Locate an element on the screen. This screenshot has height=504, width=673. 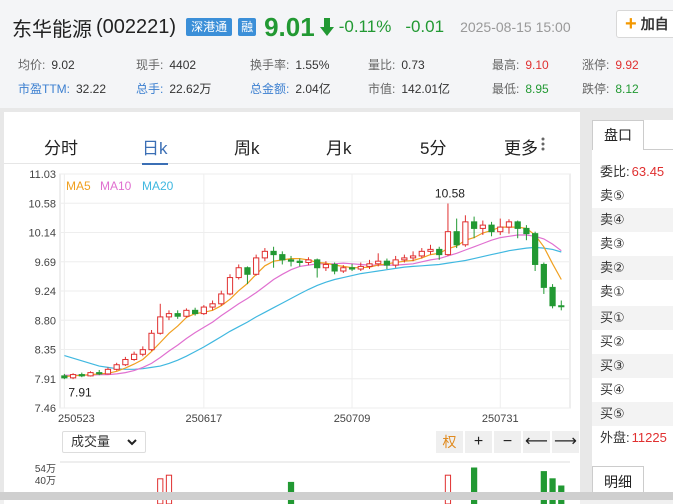
quote-timestamp: 2025-08-15 15:00 is located at coordinates (515, 27).